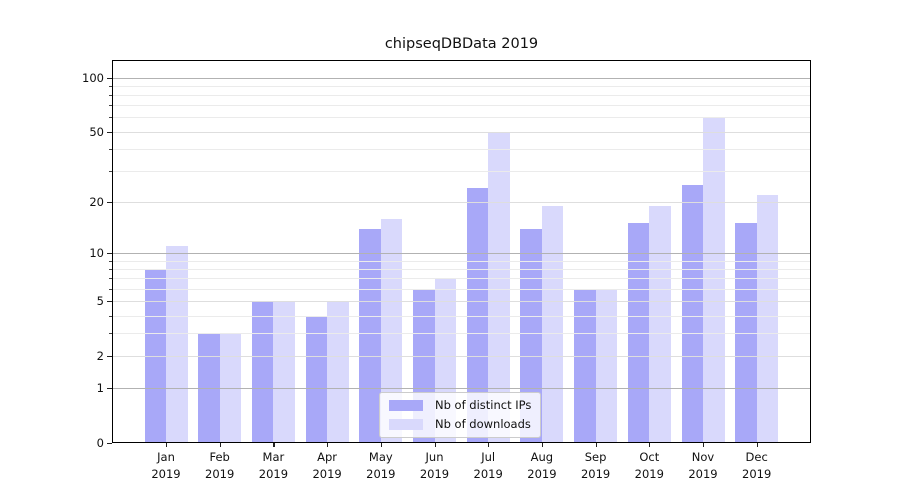 The width and height of the screenshot is (900, 500). I want to click on y-tick-label: 2, so click(100, 355).